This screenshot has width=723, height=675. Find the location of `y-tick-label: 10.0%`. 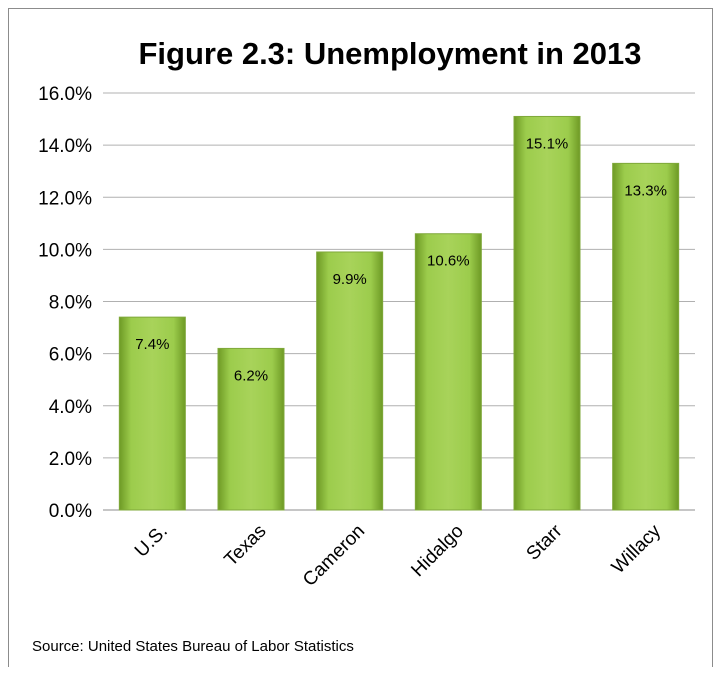

y-tick-label: 10.0% is located at coordinates (65, 250).